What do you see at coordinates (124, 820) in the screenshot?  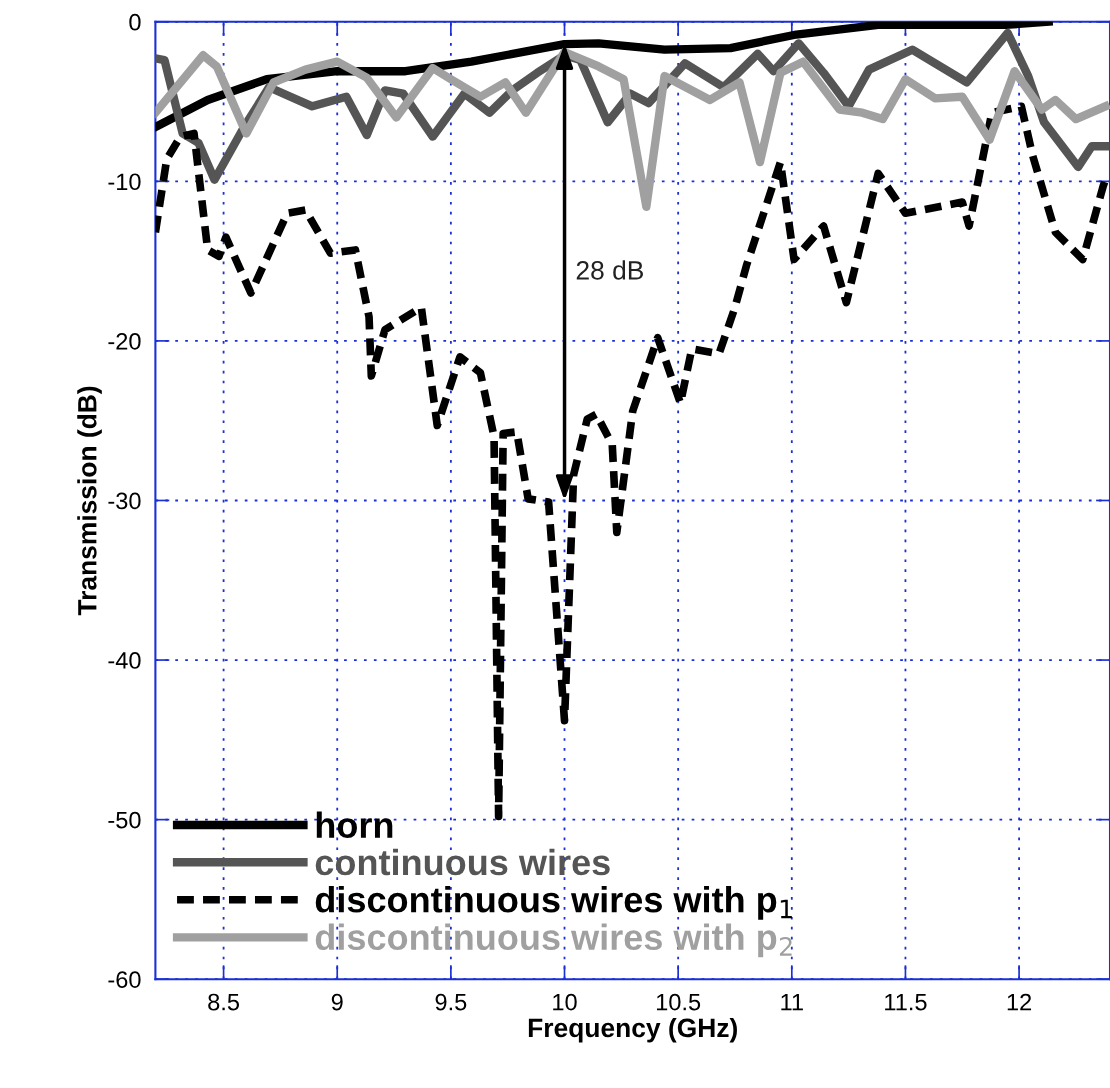 I see `y-tick-label: -50` at bounding box center [124, 820].